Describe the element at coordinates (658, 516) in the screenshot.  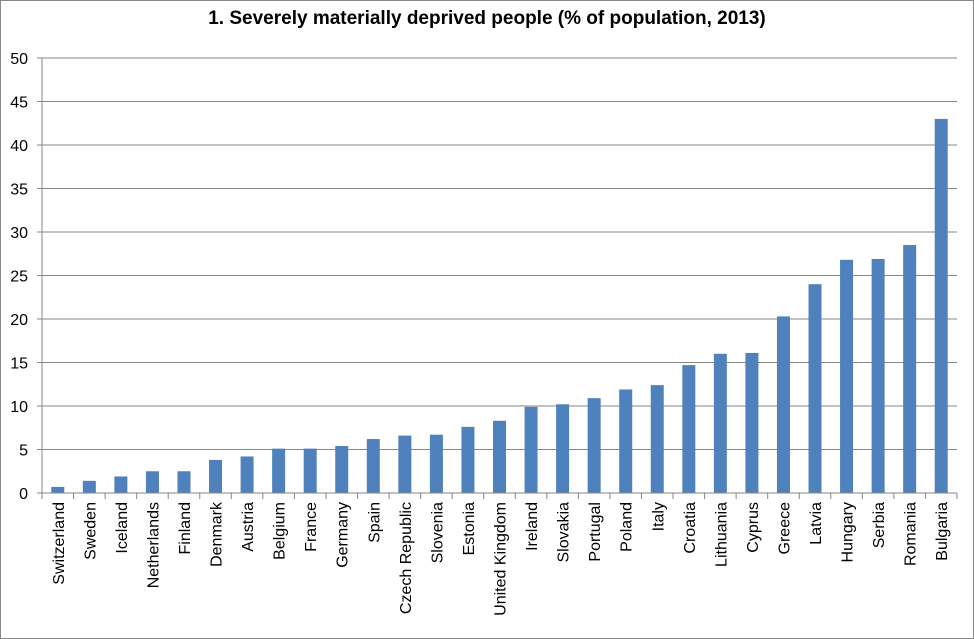
I see `x-tick-label: Italy` at that location.